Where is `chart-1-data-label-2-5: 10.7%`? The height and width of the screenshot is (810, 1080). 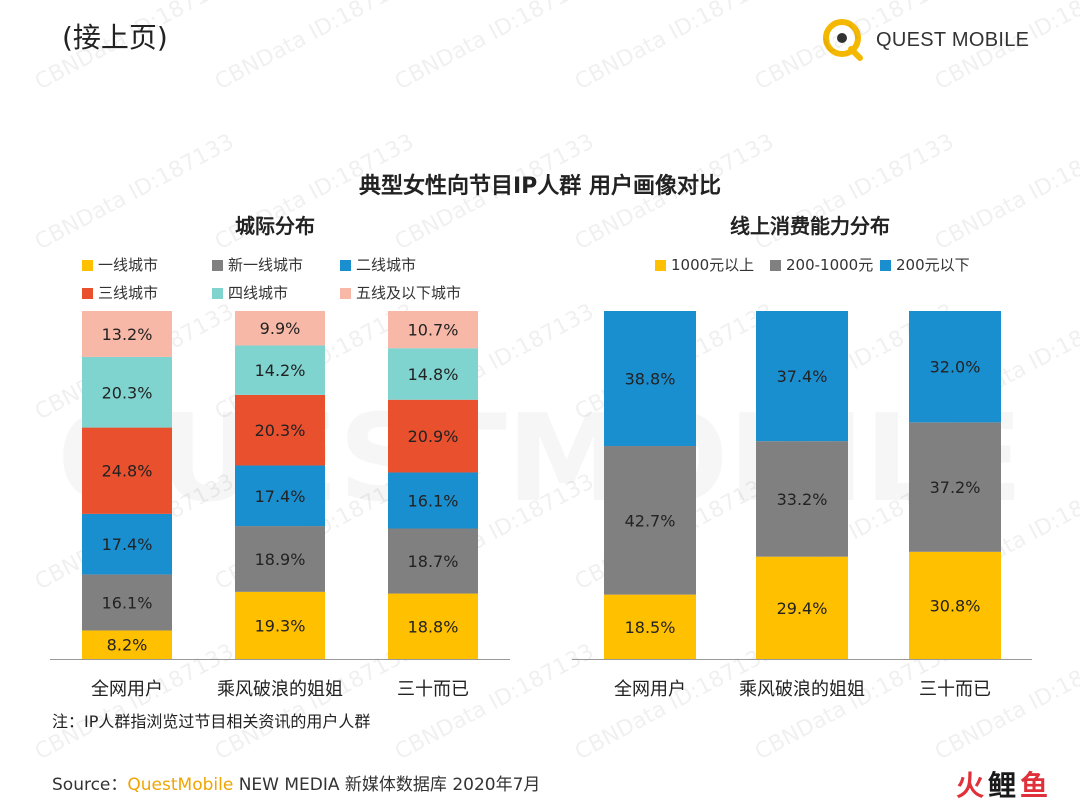 chart-1-data-label-2-5: 10.7% is located at coordinates (433, 330).